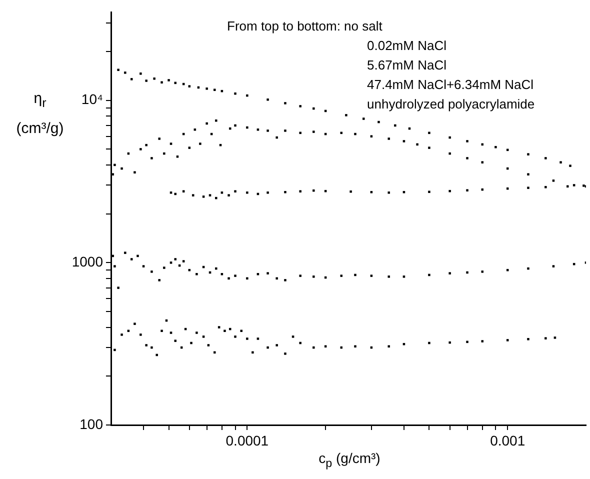 The image size is (590, 479). Describe the element at coordinates (92, 424) in the screenshot. I see `y-tick-label: 100` at that location.